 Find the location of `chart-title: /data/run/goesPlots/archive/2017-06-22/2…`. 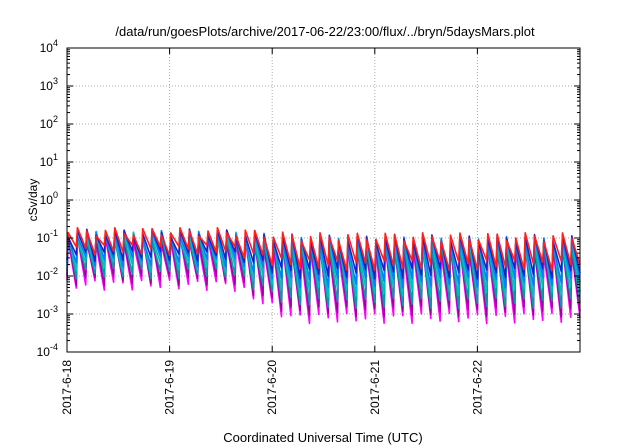

chart-title: /data/run/goesPlots/archive/2017-06-22/2… is located at coordinates (325, 31).